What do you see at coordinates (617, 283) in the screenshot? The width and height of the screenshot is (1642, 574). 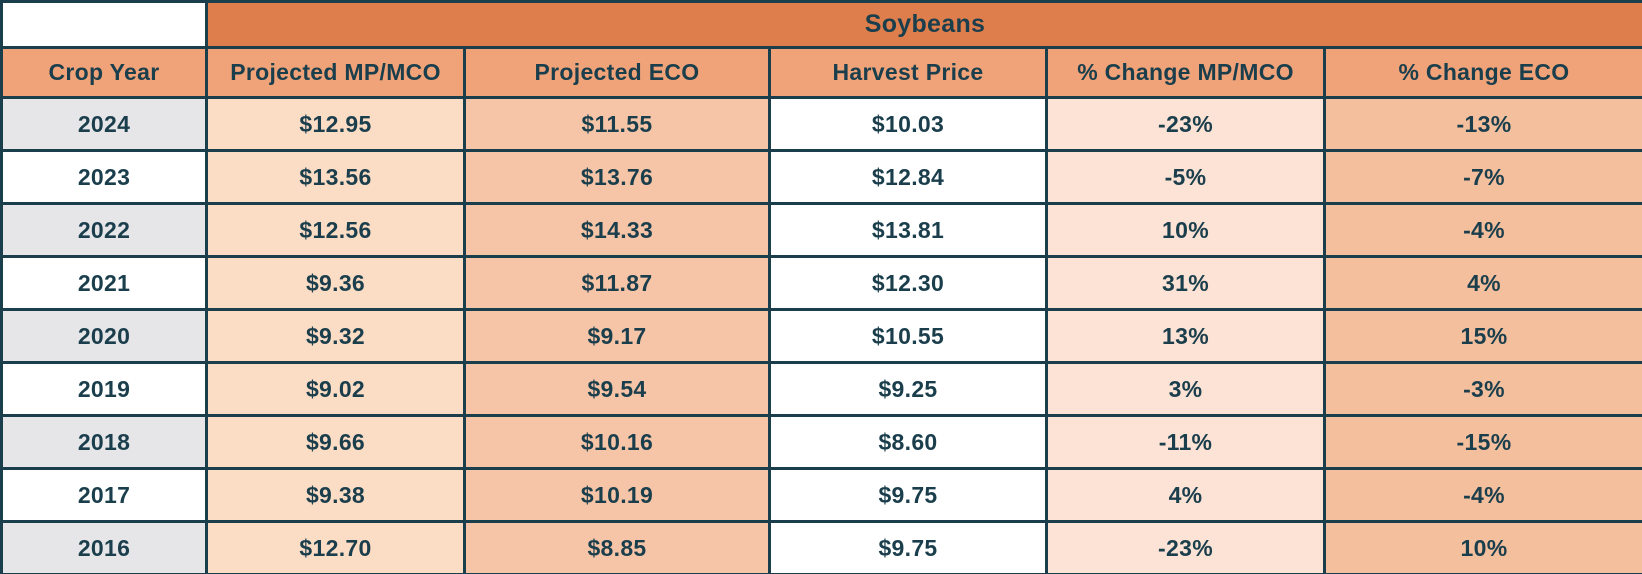 I see `cell-projected-eco: $11.87` at bounding box center [617, 283].